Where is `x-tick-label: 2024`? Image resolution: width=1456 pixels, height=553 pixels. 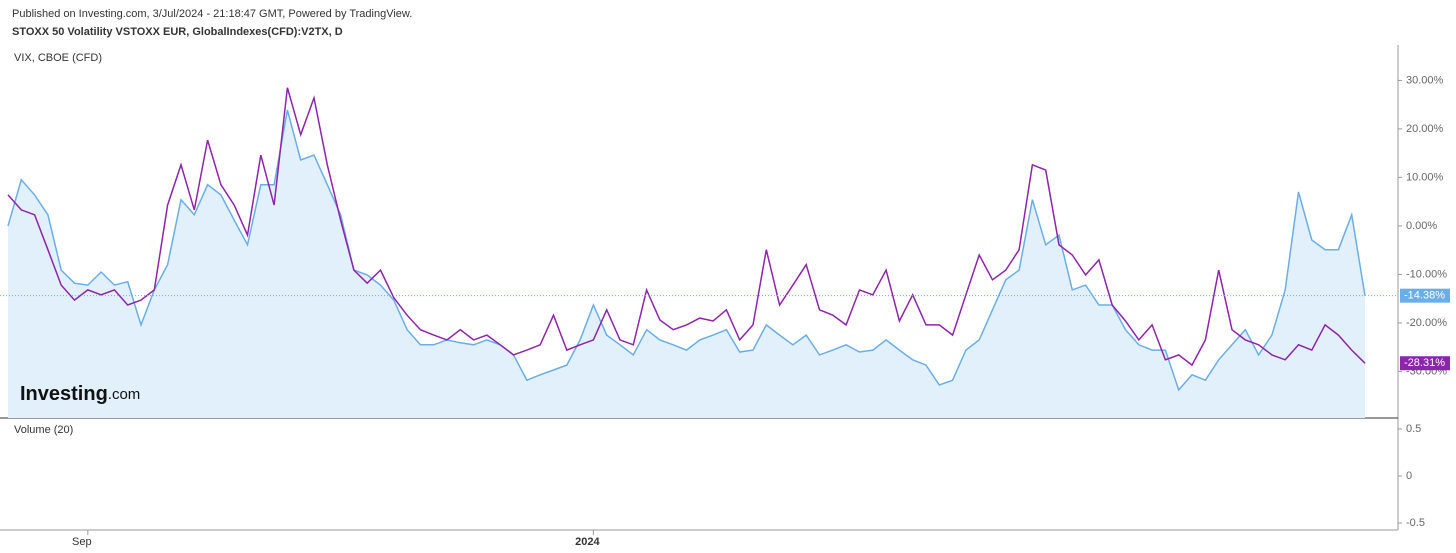 x-tick-label: 2024 is located at coordinates (587, 542).